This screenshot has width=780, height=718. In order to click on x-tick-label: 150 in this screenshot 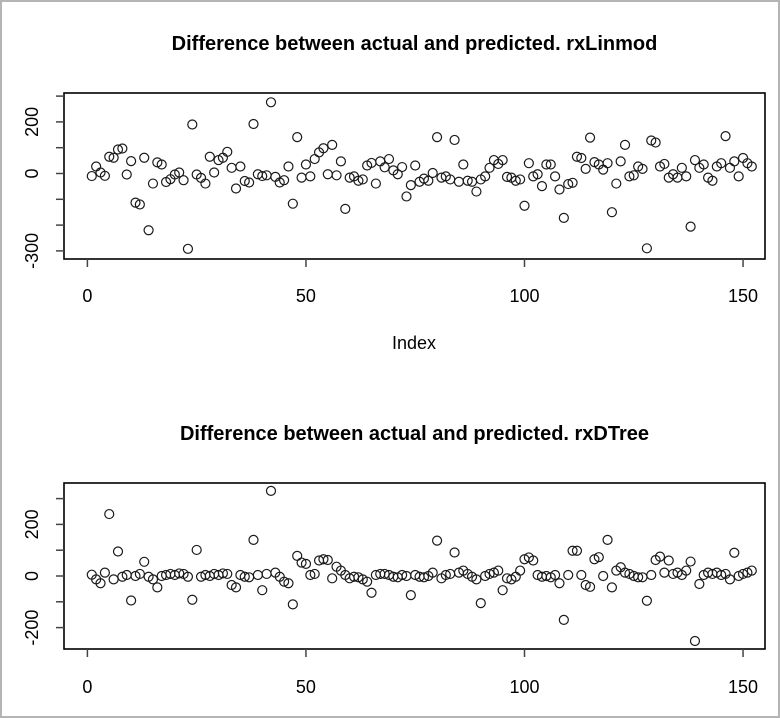, I will do `click(743, 687)`.